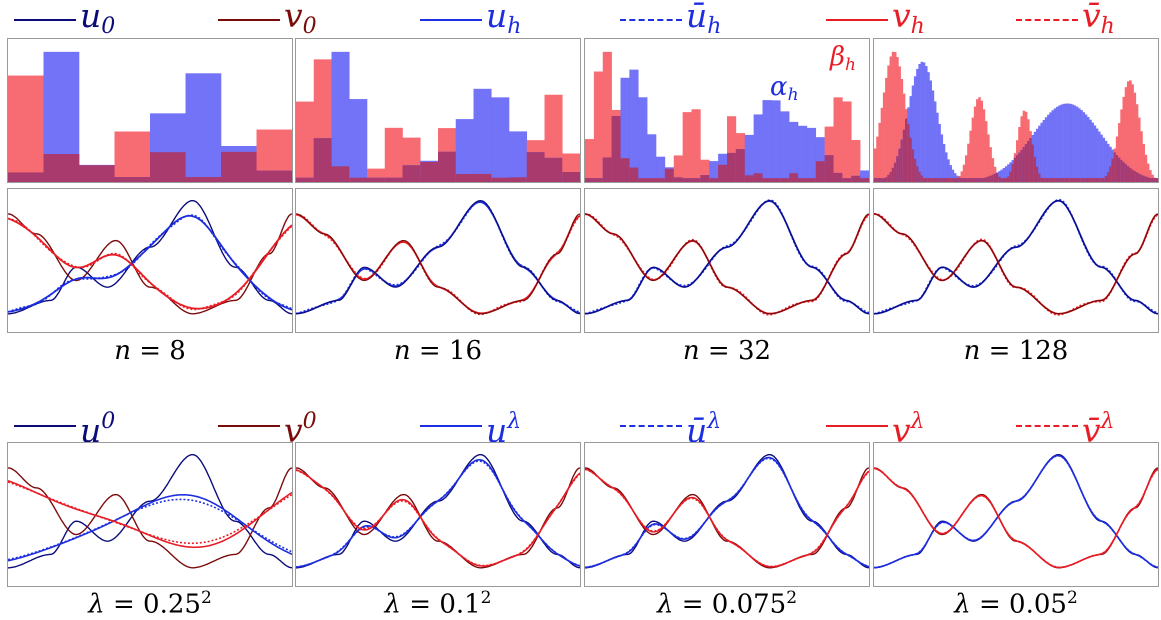 The width and height of the screenshot is (1161, 620). I want to click on ubar-h-line, so click(150, 263).